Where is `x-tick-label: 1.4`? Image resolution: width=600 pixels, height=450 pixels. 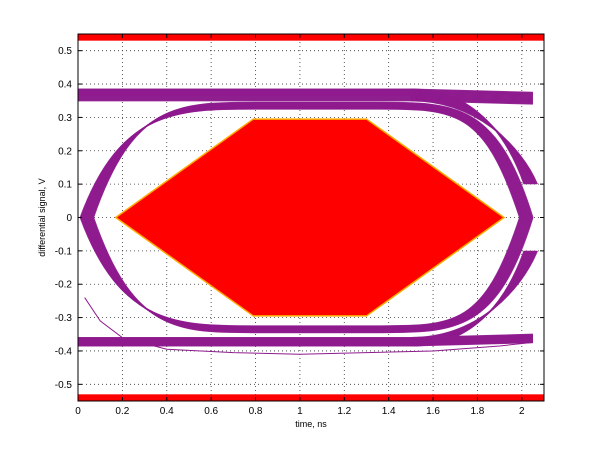 x-tick-label: 1.4 is located at coordinates (389, 411).